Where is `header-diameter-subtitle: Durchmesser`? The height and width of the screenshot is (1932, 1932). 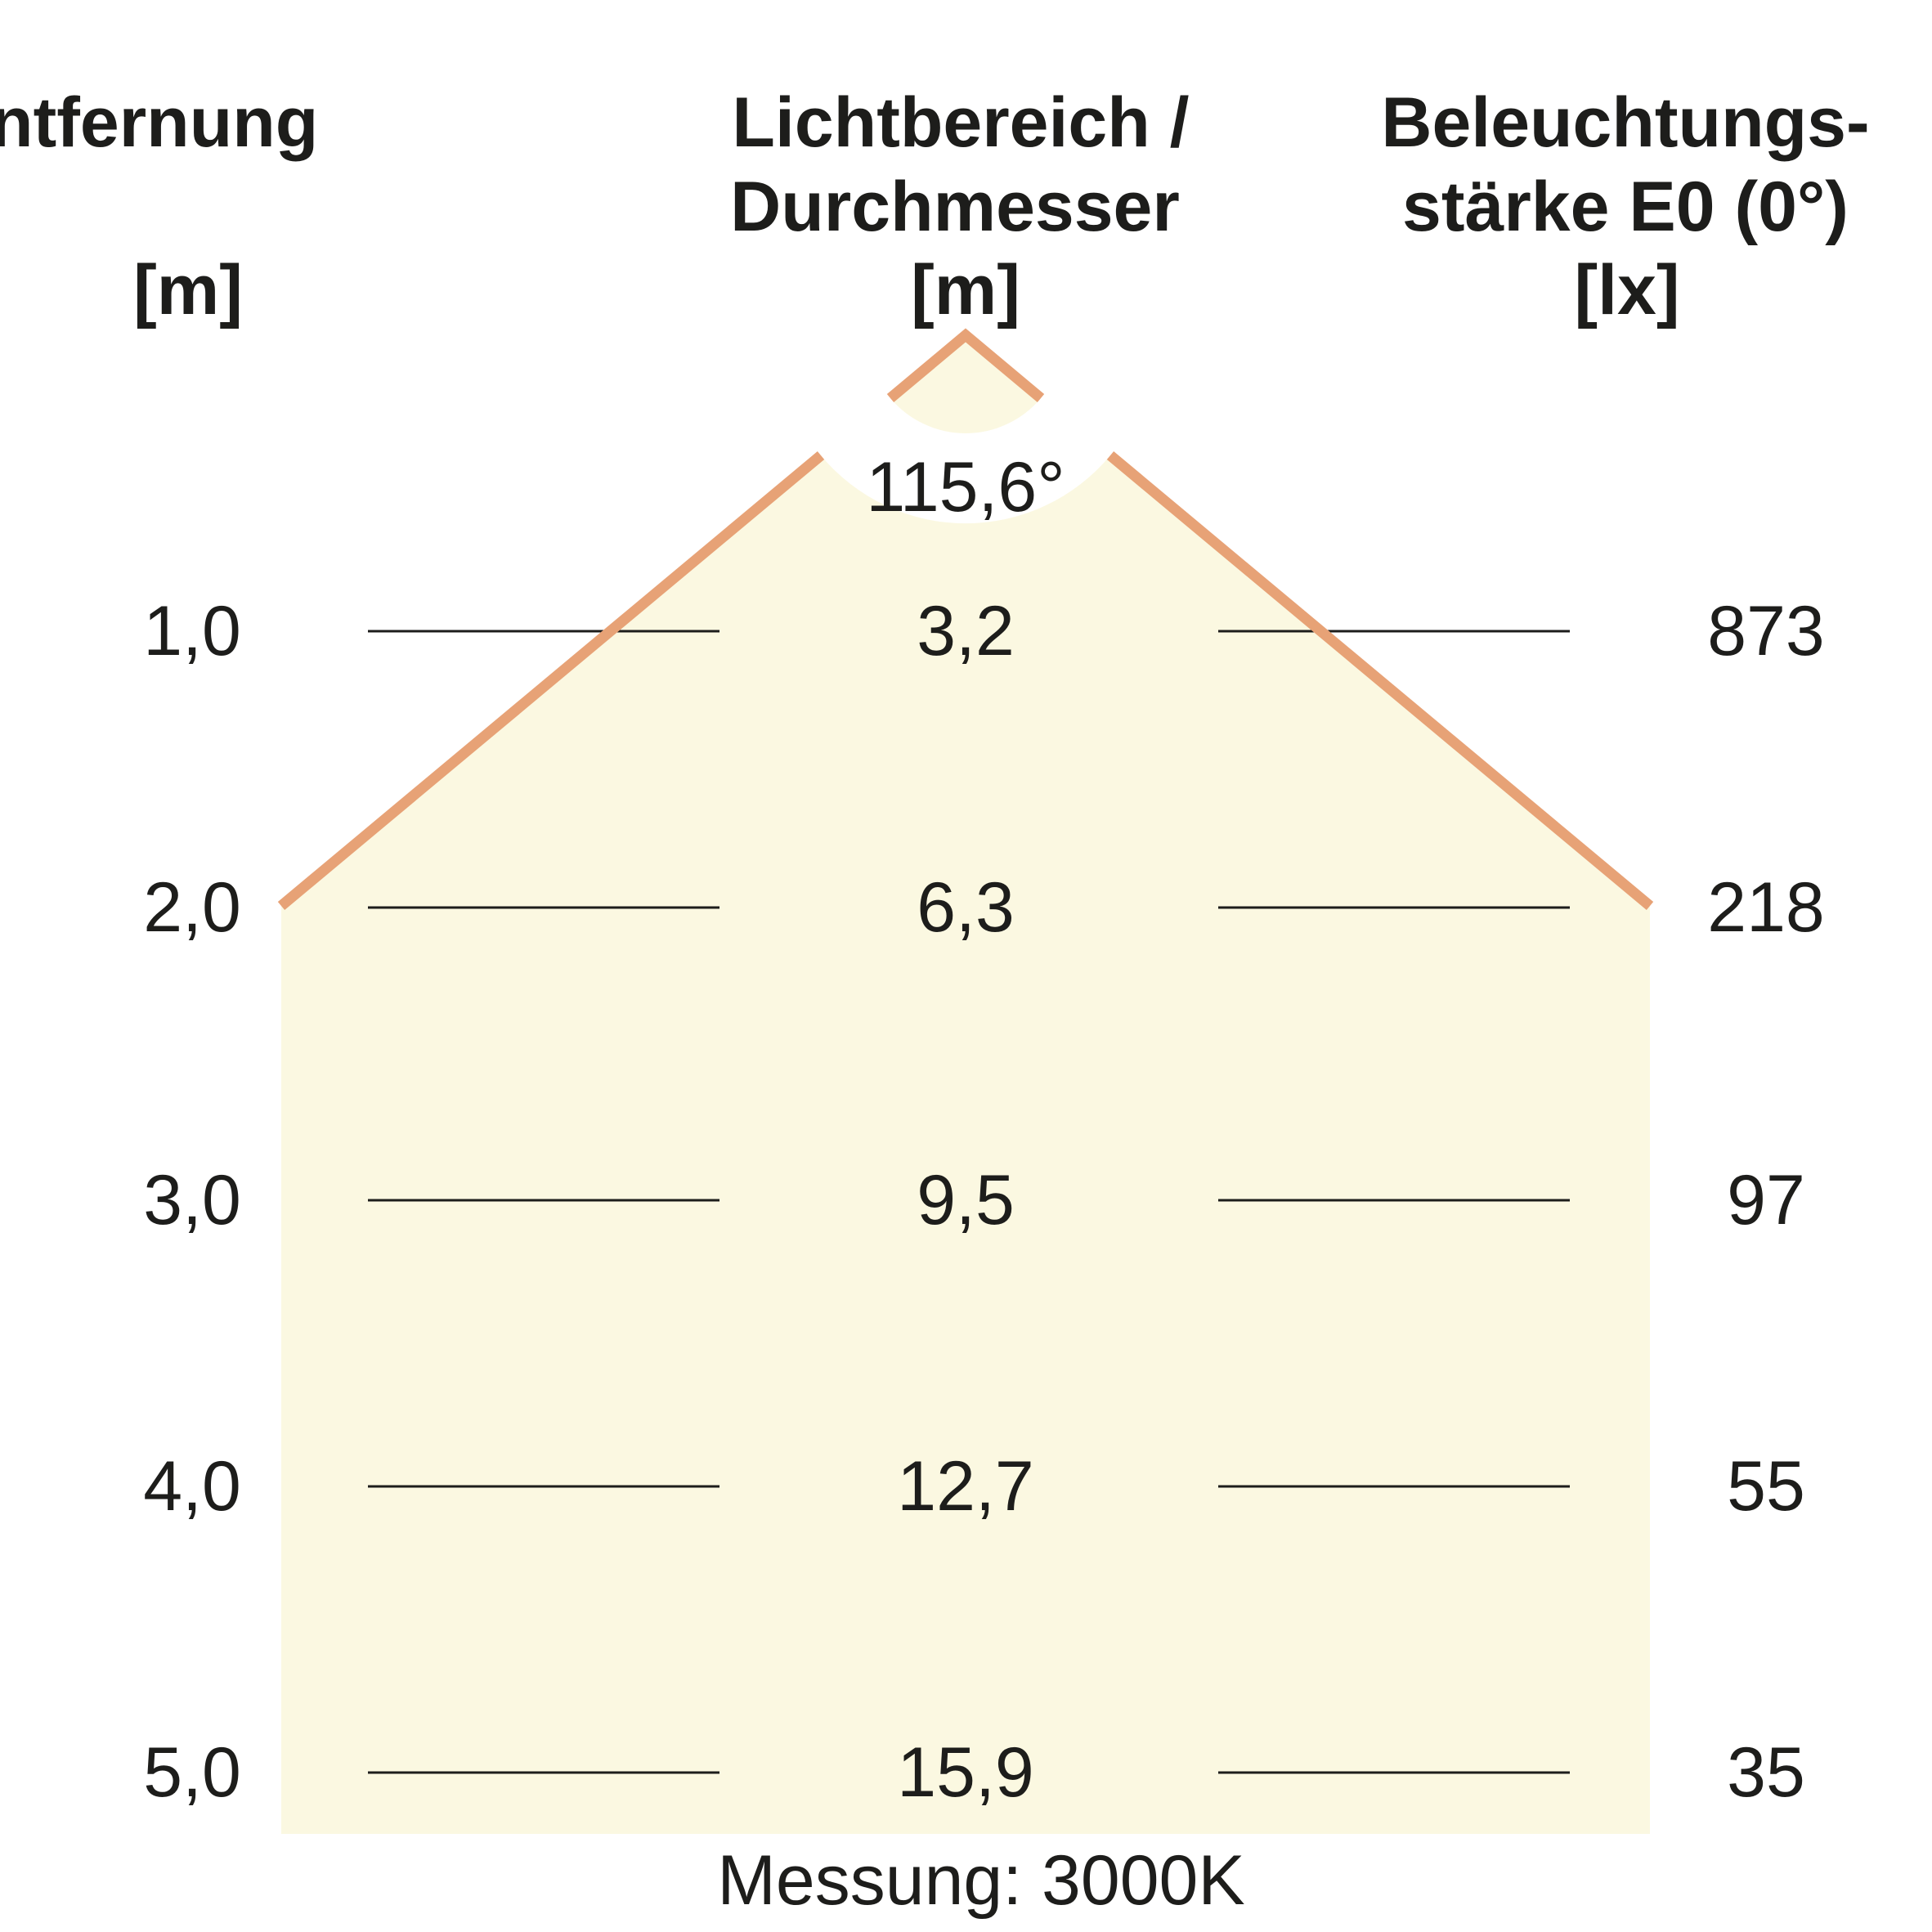
header-diameter-subtitle: Durchmesser is located at coordinates (955, 207).